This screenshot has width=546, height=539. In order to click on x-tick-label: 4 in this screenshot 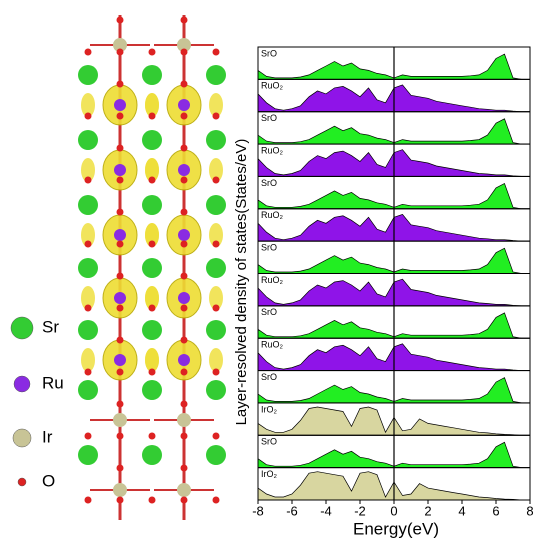, I will do `click(461, 510)`.